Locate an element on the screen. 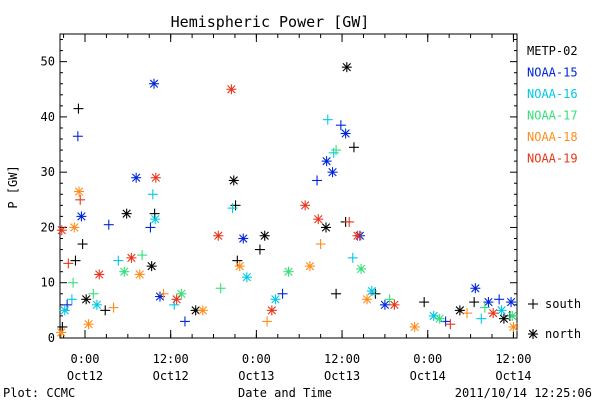  legend-entry-noaa-18: NOAA-18 is located at coordinates (552, 137).